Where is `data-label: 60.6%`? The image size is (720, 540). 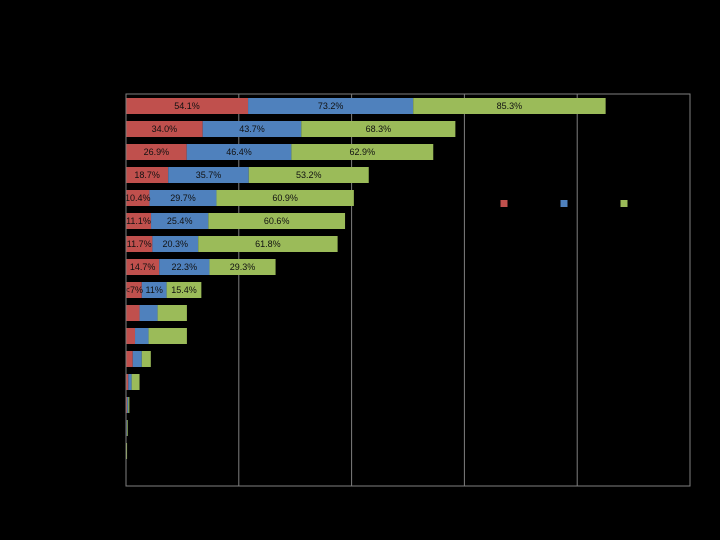 data-label: 60.6% is located at coordinates (277, 221).